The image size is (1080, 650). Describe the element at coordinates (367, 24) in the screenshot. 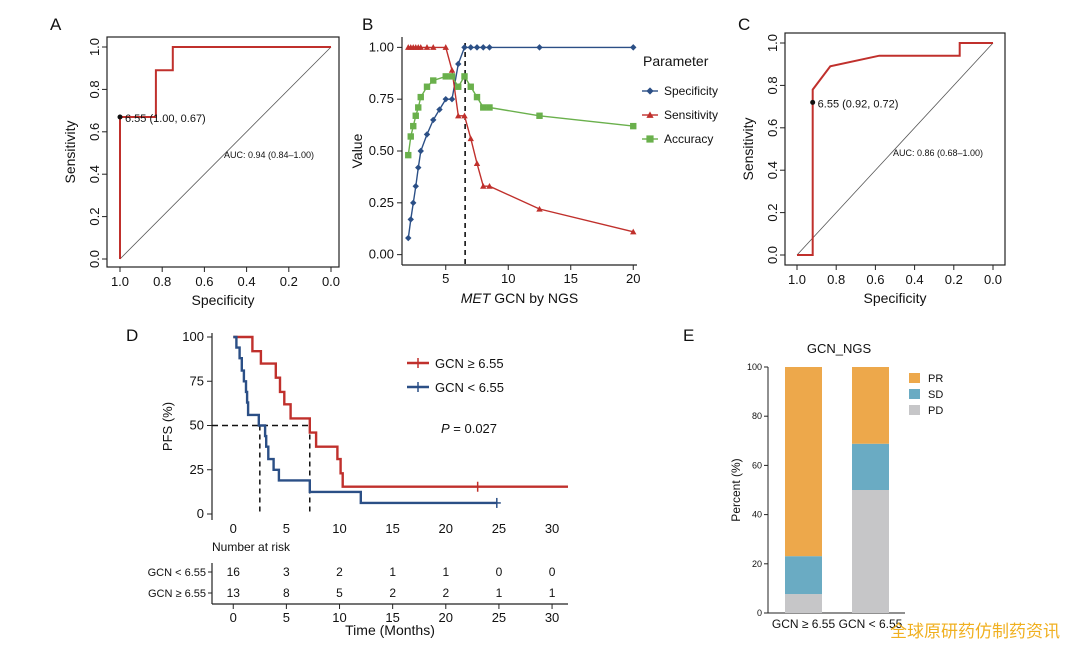

I see `panel-label-b: B` at that location.